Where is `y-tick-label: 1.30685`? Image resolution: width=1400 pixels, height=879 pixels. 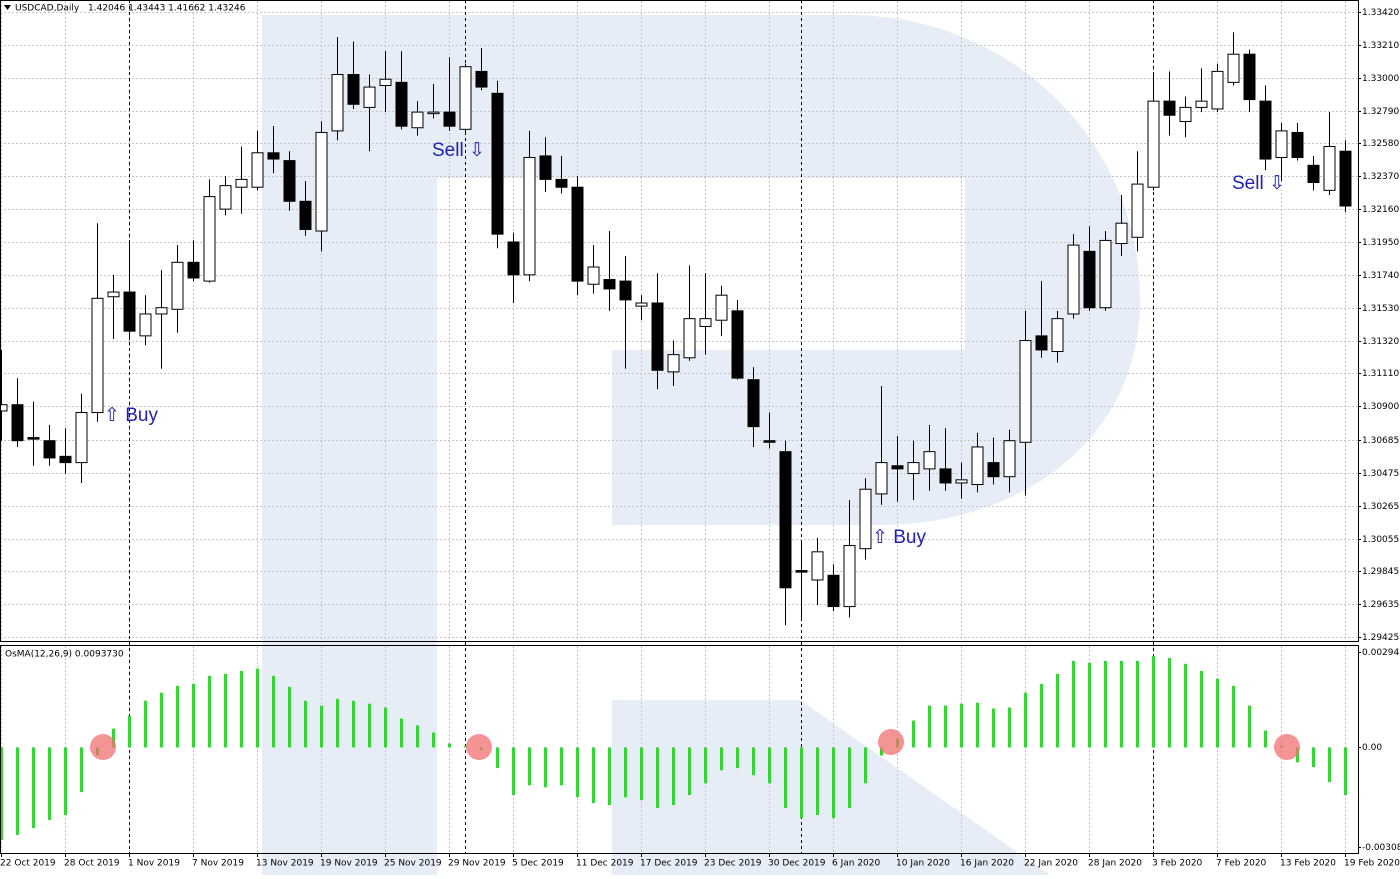 y-tick-label: 1.30685 is located at coordinates (1380, 441).